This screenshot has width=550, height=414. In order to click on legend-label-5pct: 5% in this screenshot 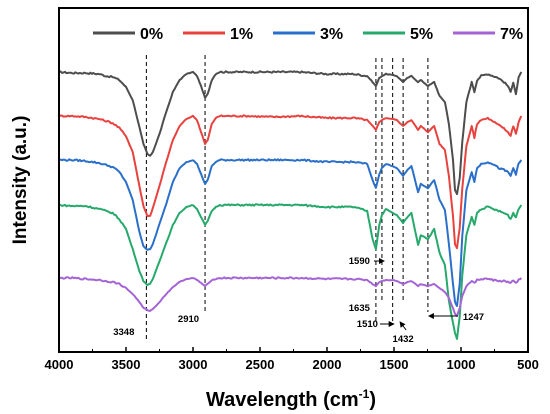, I will do `click(421, 34)`.